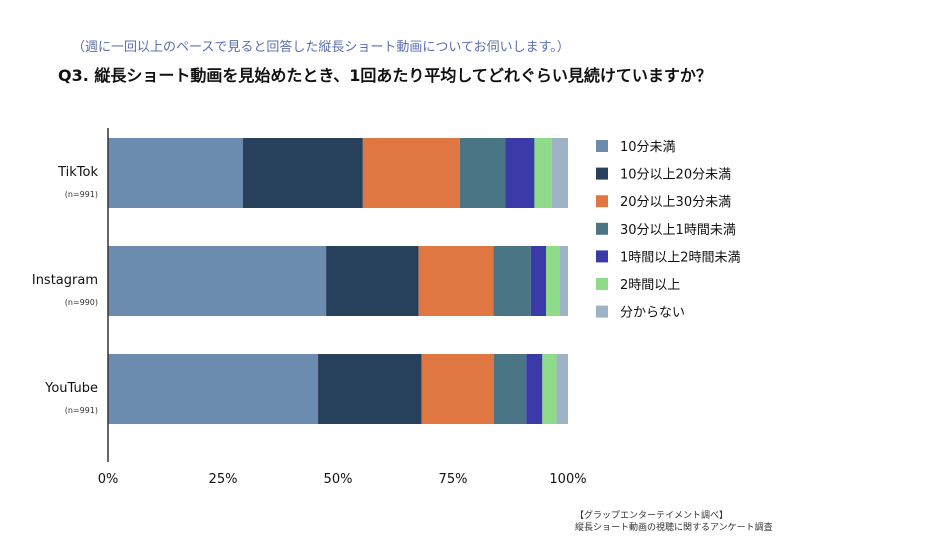  Describe the element at coordinates (81, 302) in the screenshot. I see `category-n-label: (n=990)` at that location.